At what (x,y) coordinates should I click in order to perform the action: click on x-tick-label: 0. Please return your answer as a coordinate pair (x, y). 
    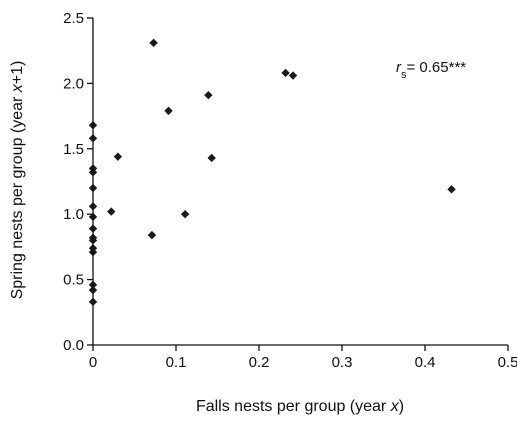
    Looking at the image, I should click on (93, 362).